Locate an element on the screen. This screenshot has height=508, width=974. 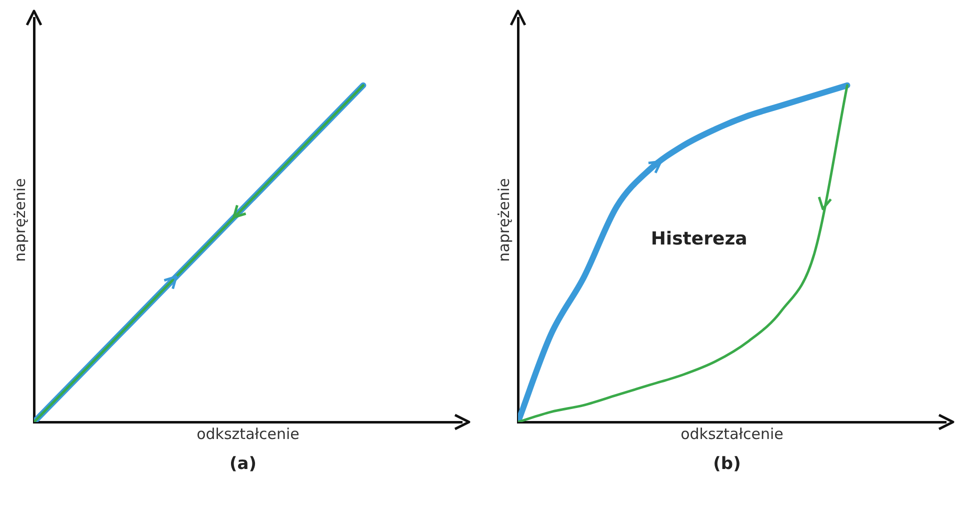
annotation: Histereza is located at coordinates (699, 239).